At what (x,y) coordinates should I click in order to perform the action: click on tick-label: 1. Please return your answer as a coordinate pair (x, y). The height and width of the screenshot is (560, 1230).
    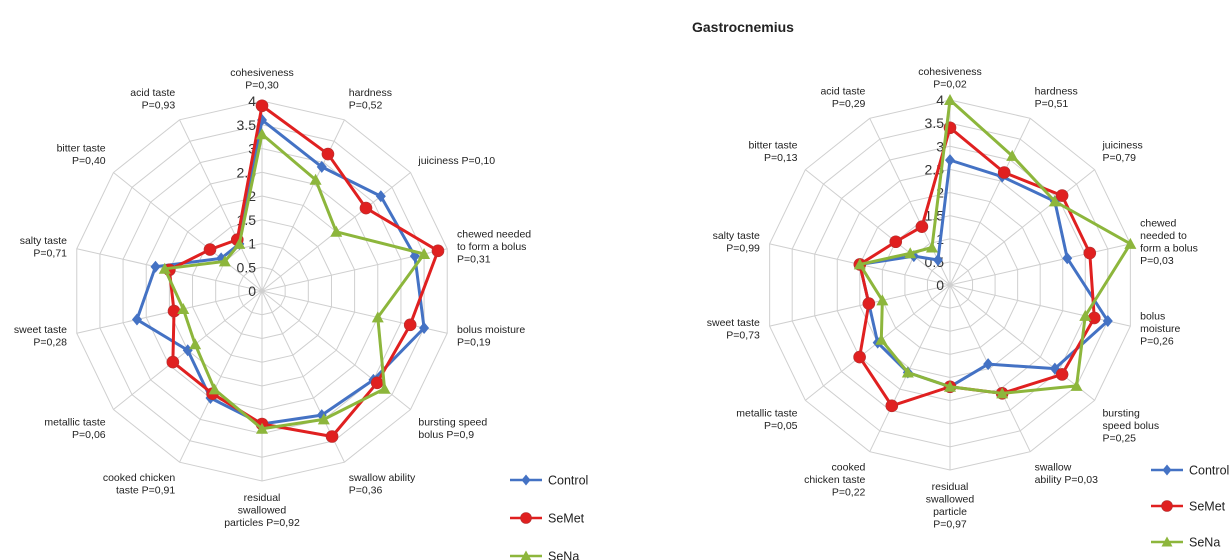
    Looking at the image, I should click on (252, 244).